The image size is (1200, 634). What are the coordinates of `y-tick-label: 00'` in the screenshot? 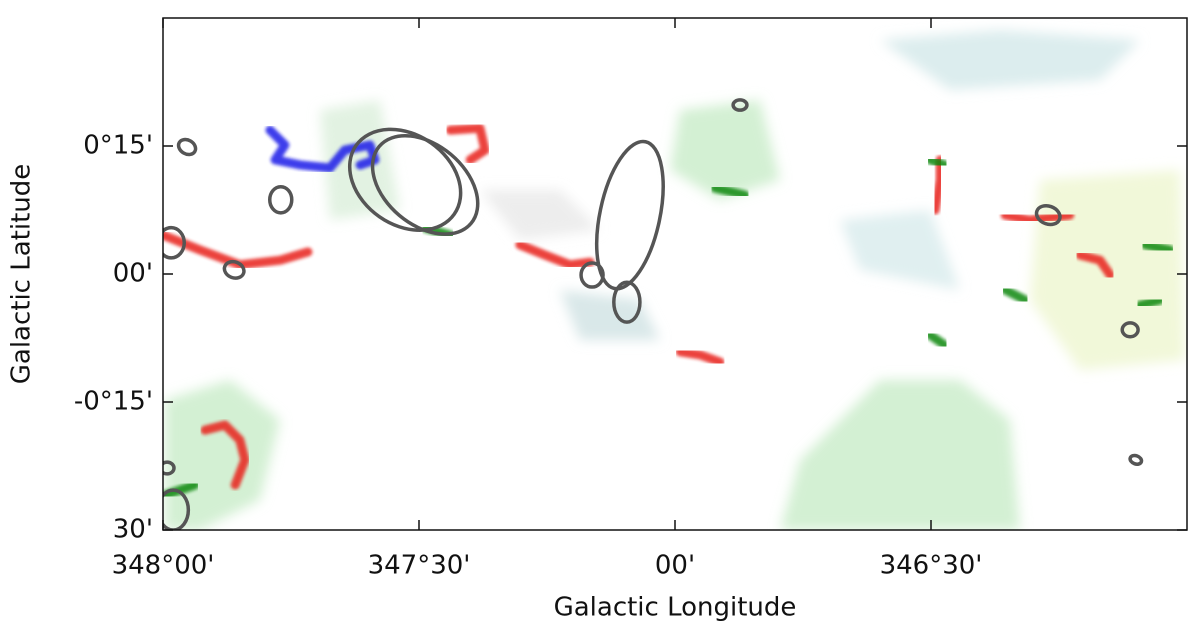 It's located at (133, 274).